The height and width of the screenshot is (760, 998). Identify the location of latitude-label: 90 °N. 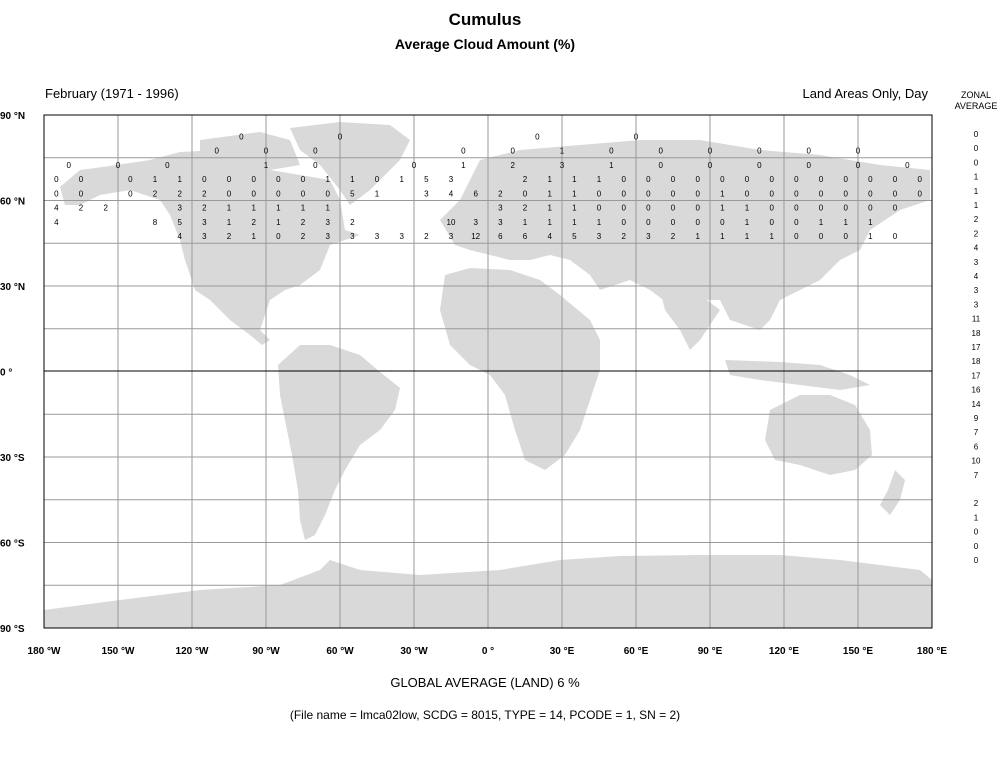
(12, 116).